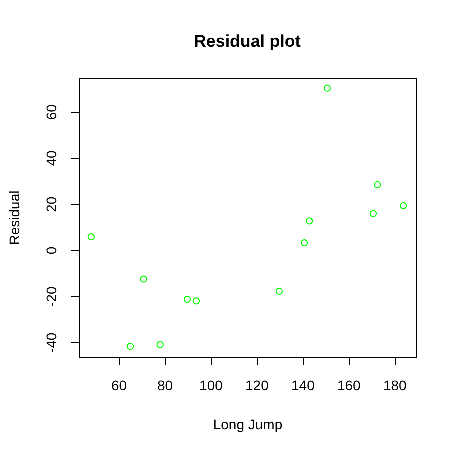 The height and width of the screenshot is (455, 456). I want to click on x-tick-label: 100, so click(212, 386).